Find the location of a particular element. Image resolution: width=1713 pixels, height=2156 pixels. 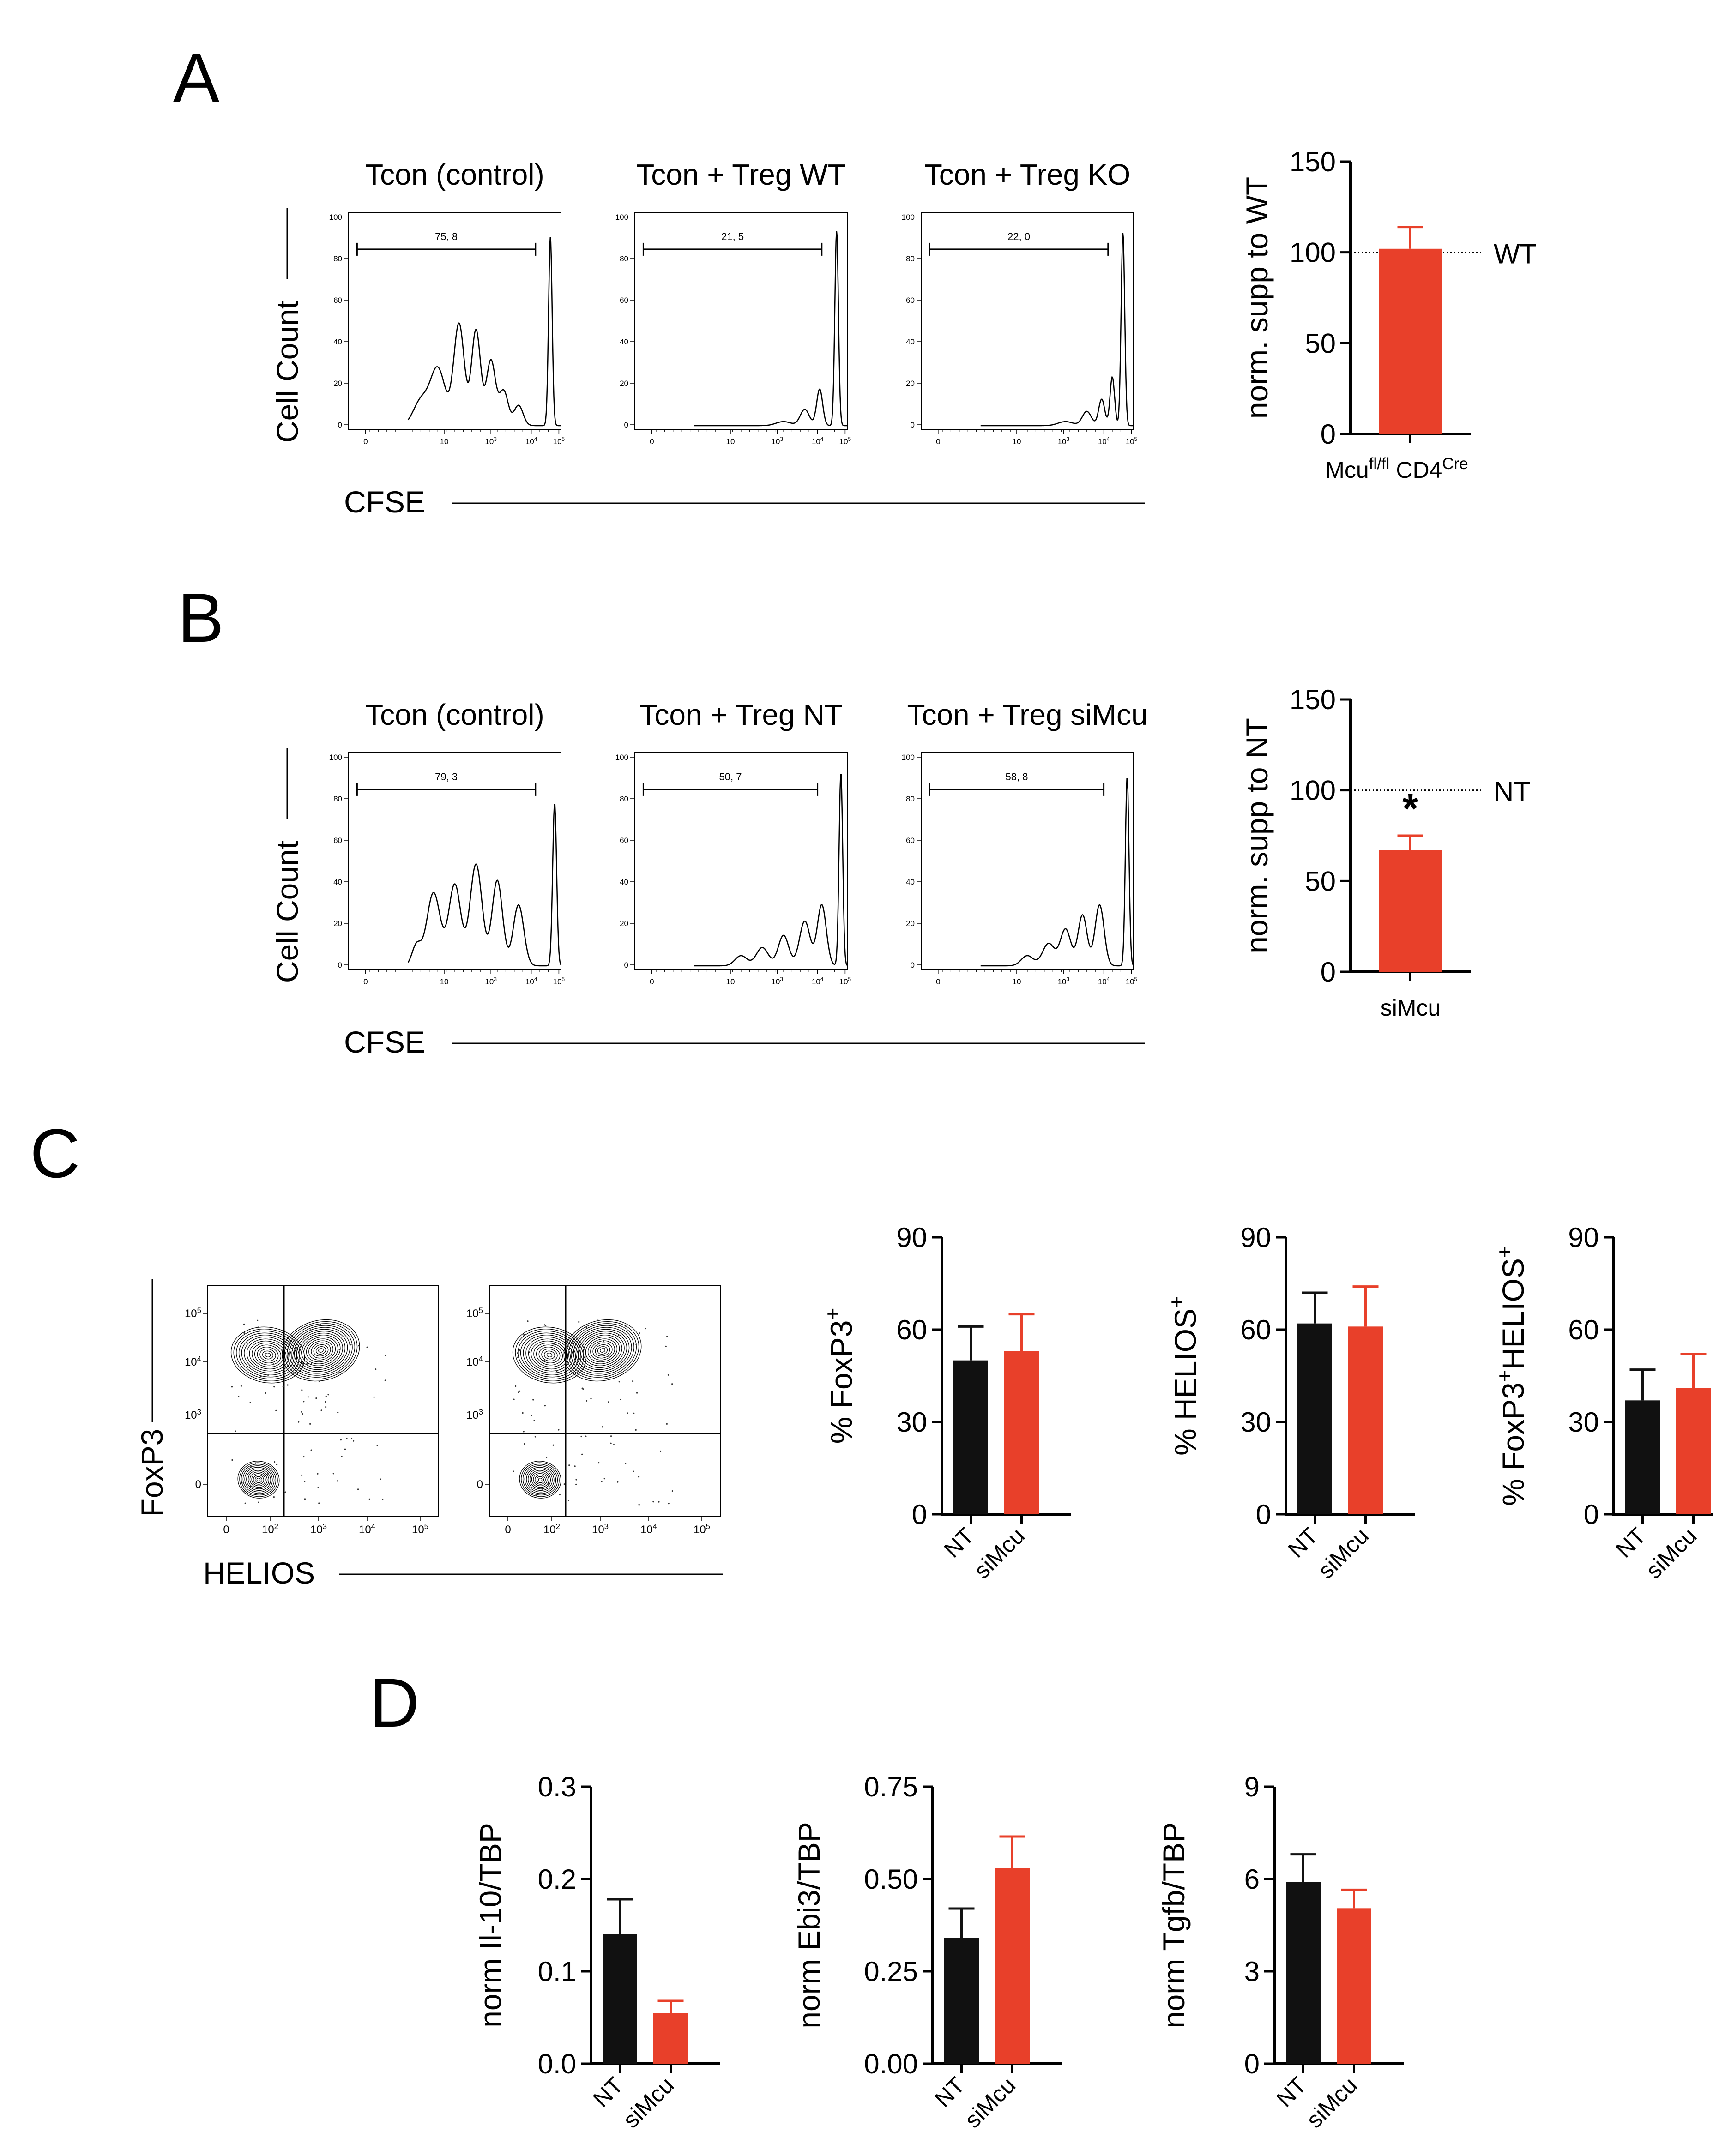

helios-axis-label: HELIOS is located at coordinates (259, 1573).